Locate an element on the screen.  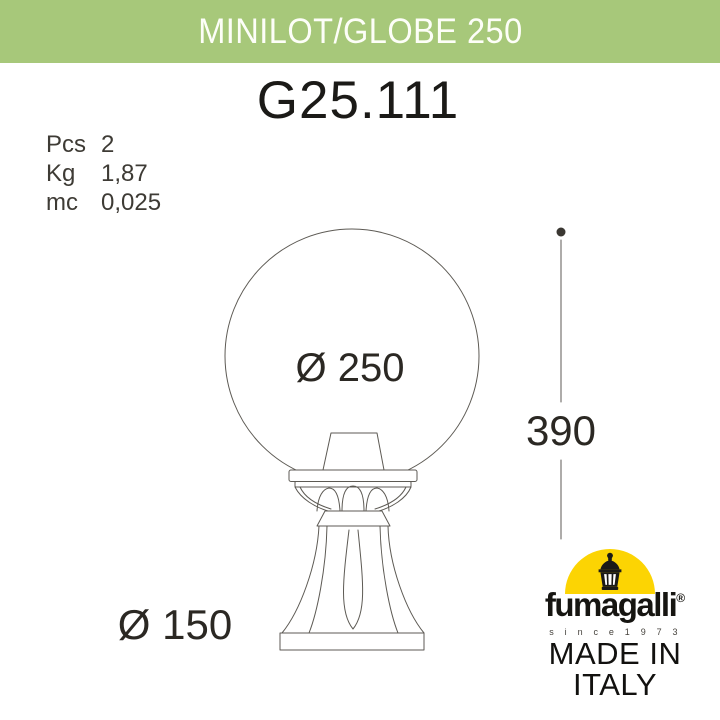
brand-wordmark: fumagalli® is located at coordinates (615, 605).